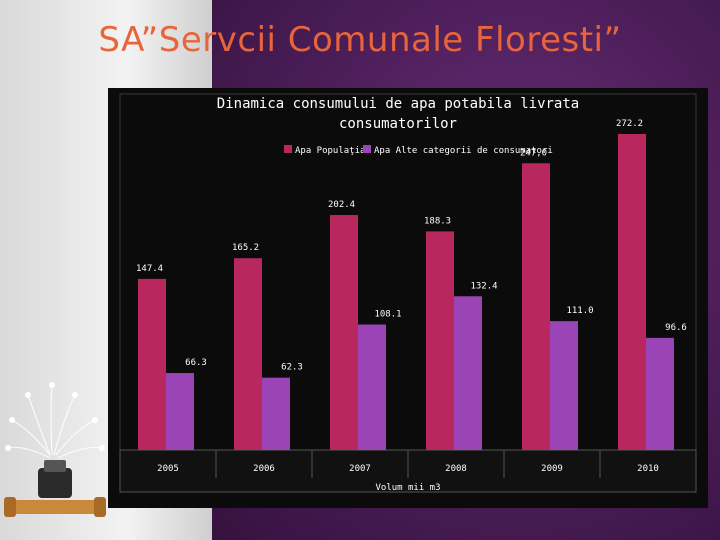 The height and width of the screenshot is (540, 720). Describe the element at coordinates (463, 151) in the screenshot. I see `legend-label-series-2: Apa Alte categorii de consumatori` at that location.